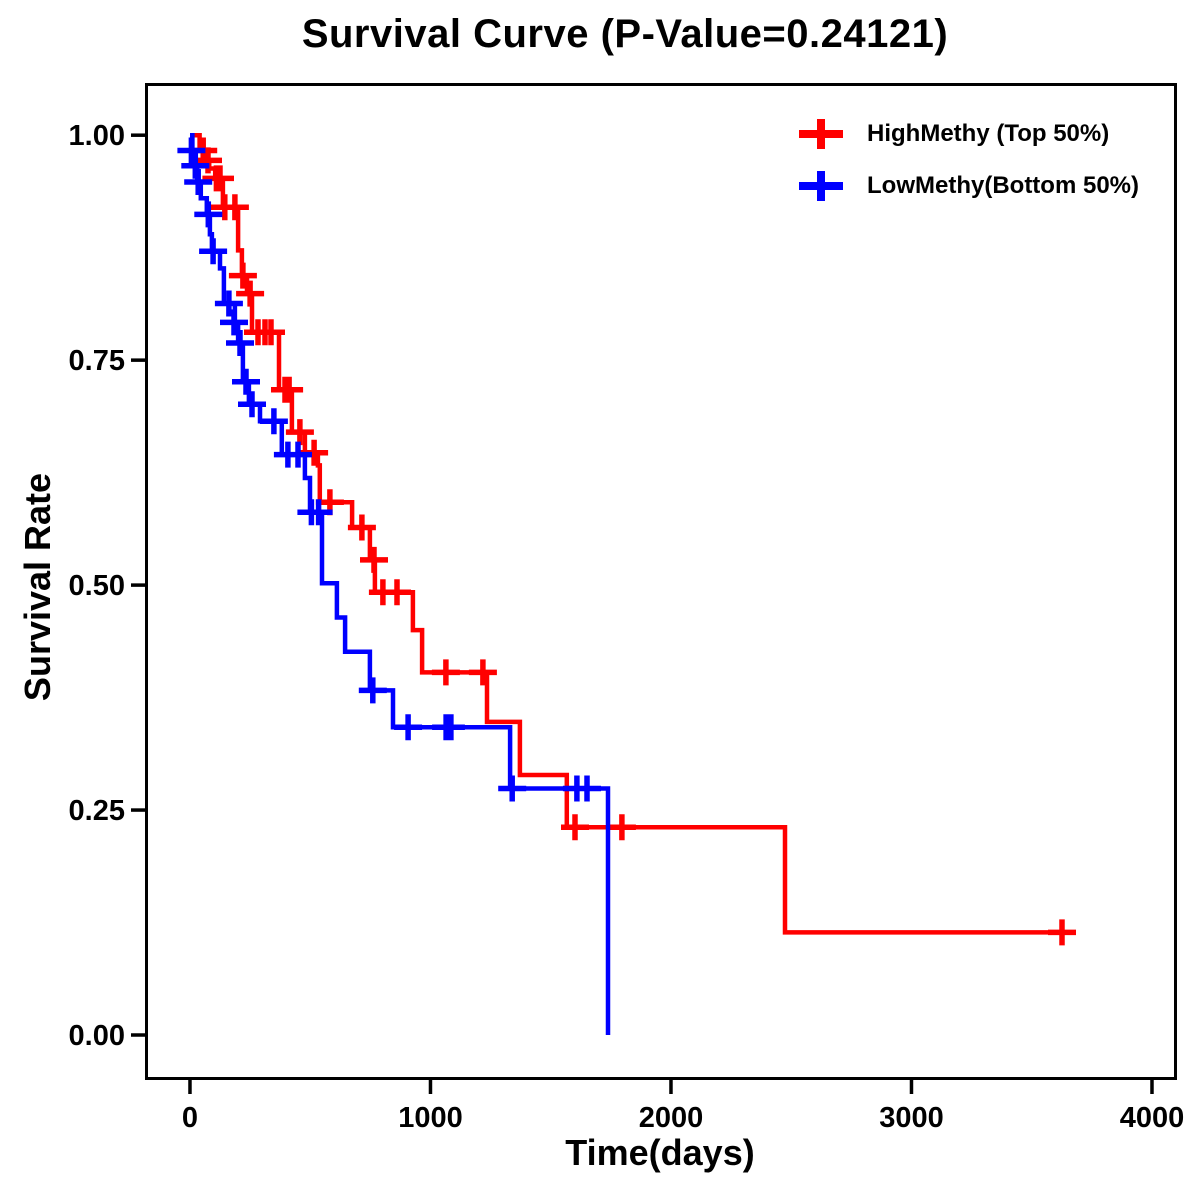  Describe the element at coordinates (97, 136) in the screenshot. I see `y-tick-label: 1.00` at that location.